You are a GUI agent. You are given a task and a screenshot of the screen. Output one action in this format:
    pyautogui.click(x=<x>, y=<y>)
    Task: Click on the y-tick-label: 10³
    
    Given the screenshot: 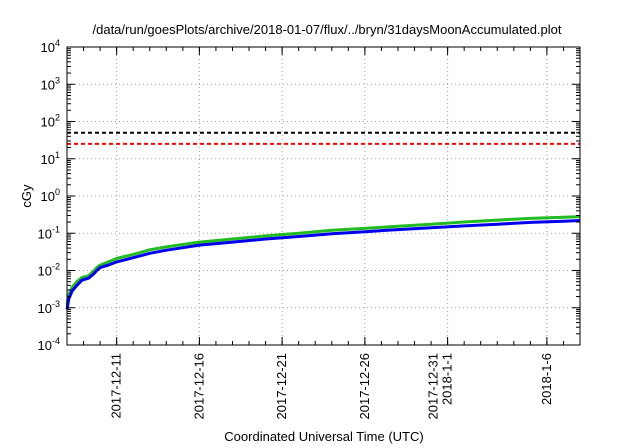 What is the action you would take?
    pyautogui.click(x=50, y=83)
    